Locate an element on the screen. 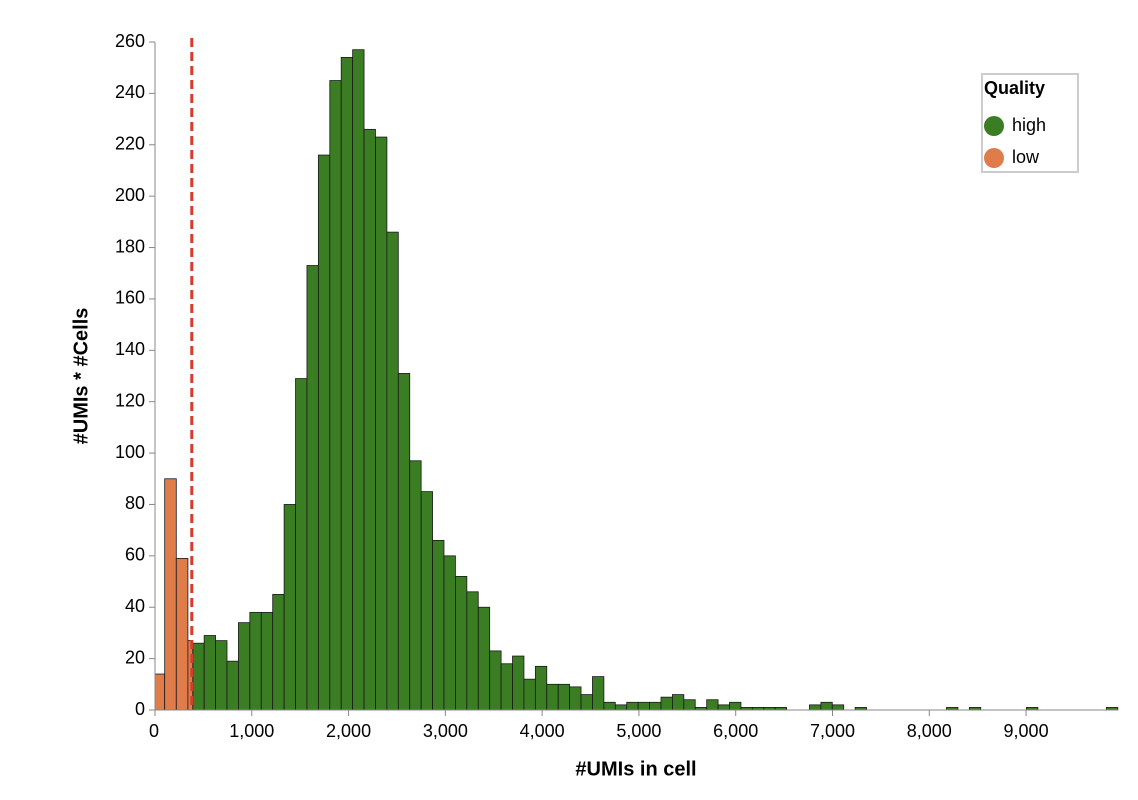 Image resolution: width=1138 pixels, height=800 pixels. x-tick-label: 2,000 is located at coordinates (348, 731).